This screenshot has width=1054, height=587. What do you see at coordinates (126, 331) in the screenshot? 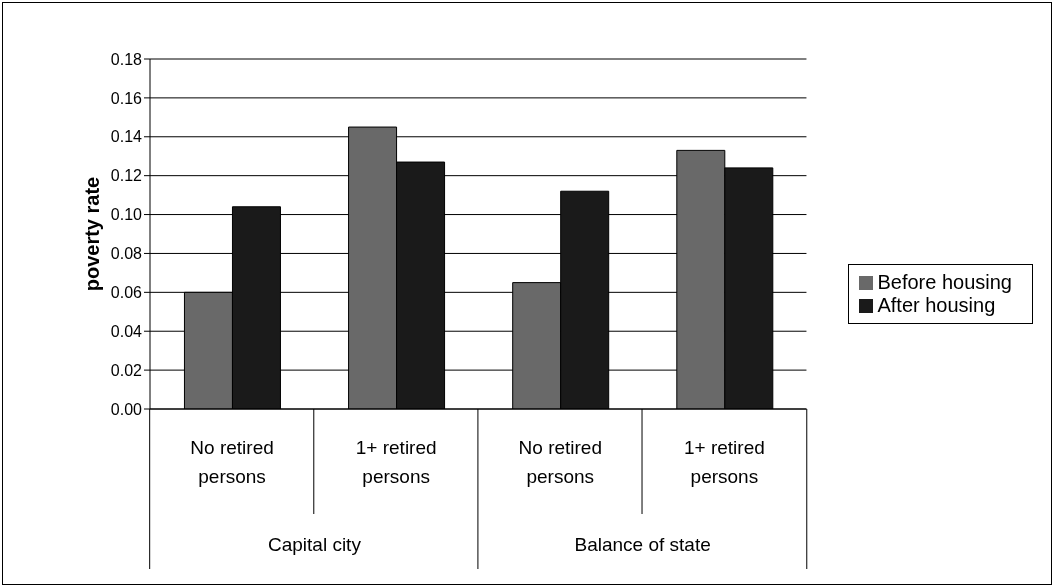
I see `y-tick-label: 0.04` at bounding box center [126, 331].